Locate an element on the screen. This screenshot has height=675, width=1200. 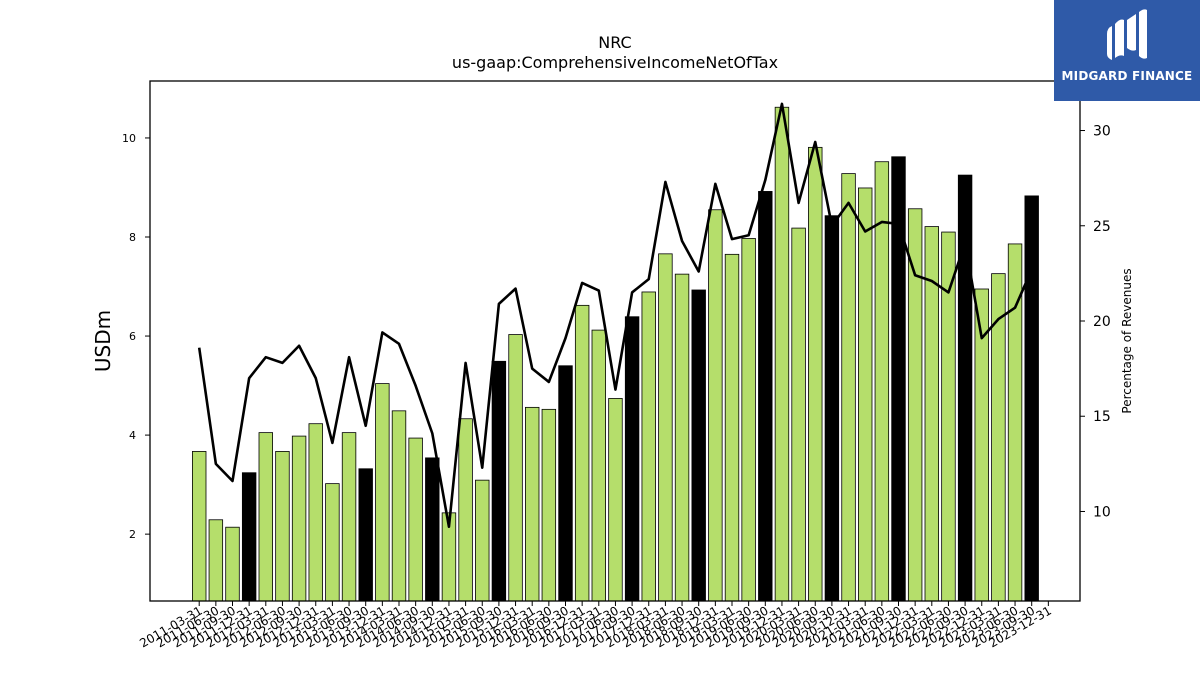
y2-tick-label: 10 is located at coordinates (1102, 512).